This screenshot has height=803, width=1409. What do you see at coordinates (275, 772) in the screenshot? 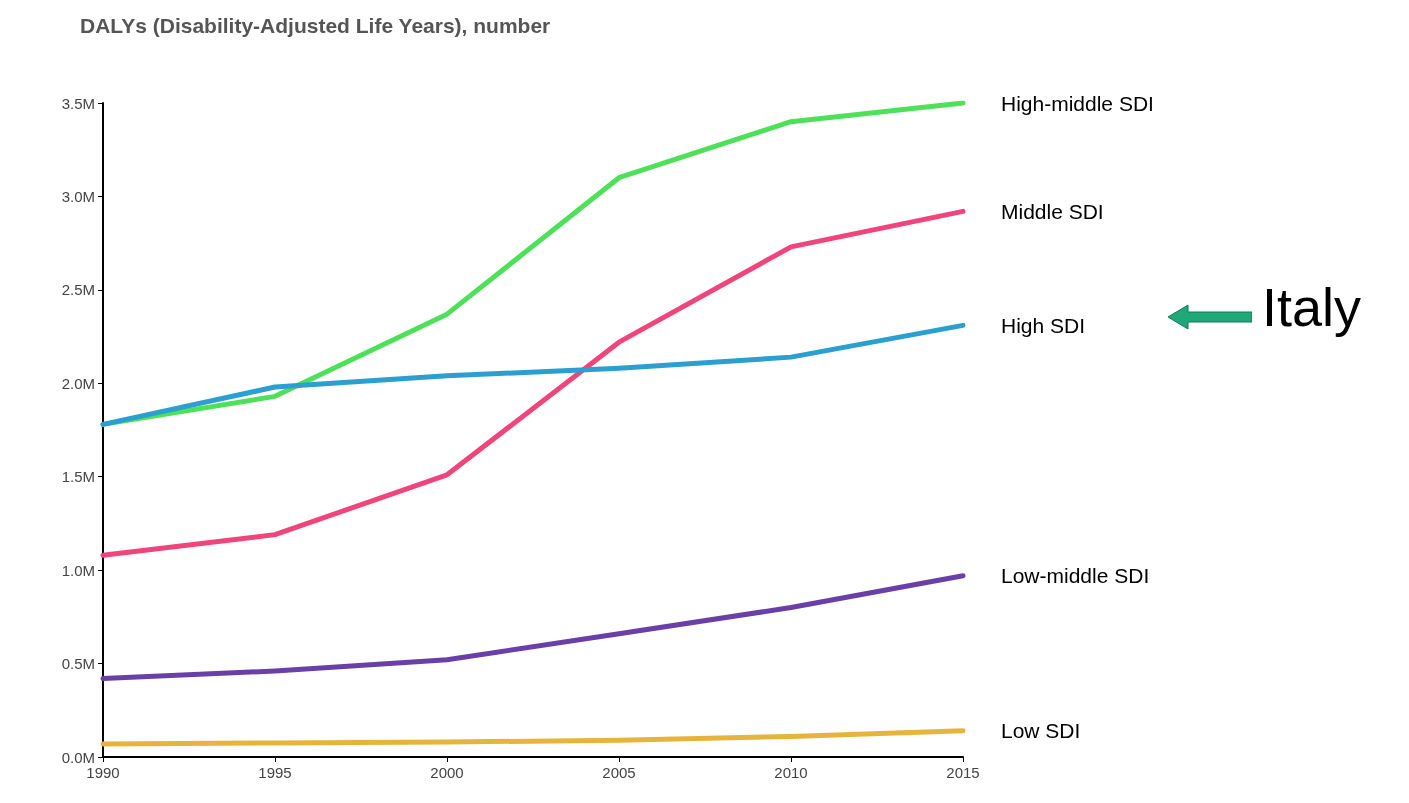
I see `x-tick-label: 1995` at bounding box center [275, 772].